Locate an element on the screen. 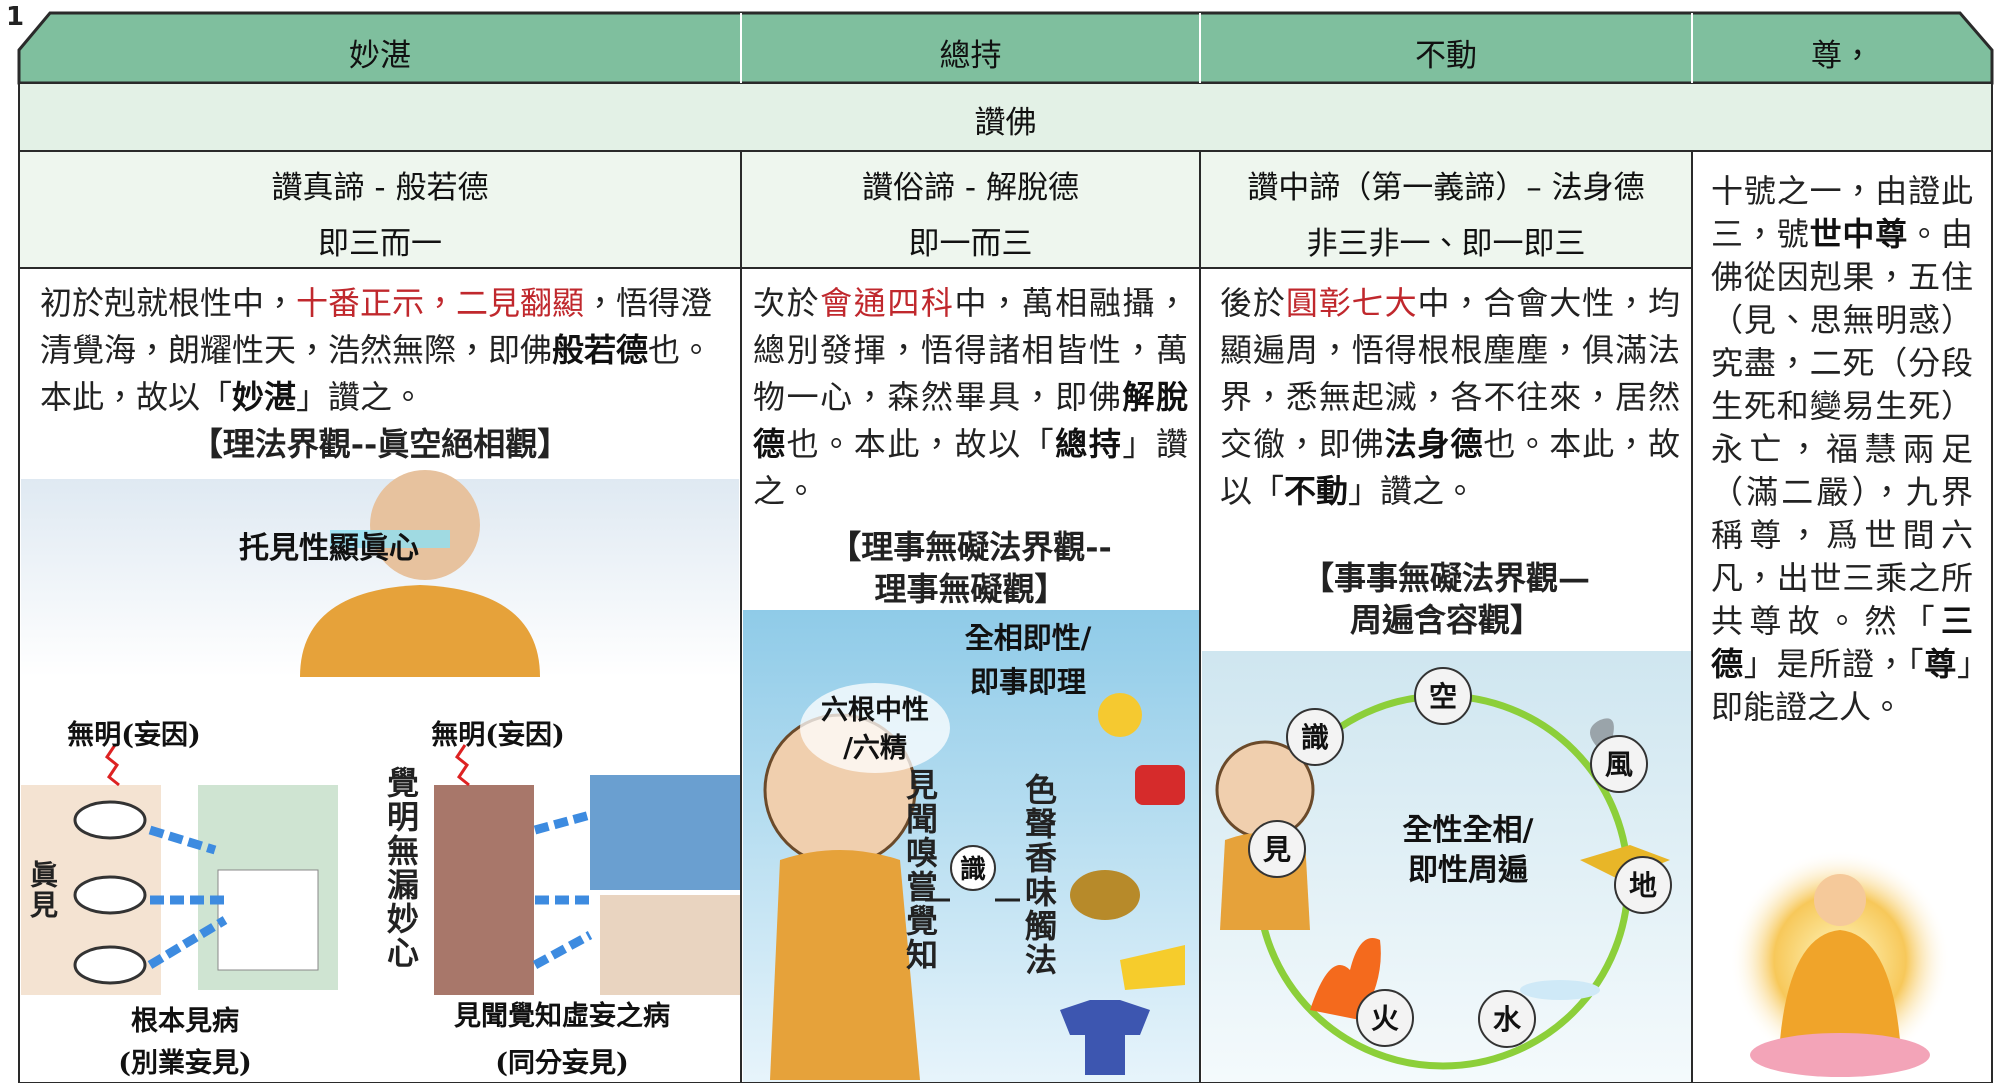 This screenshot has width=2002, height=1083. text: 中，萬相融攝，總別發揮，悟得諸相皆性，萬物一心，森然畢具，即佛 is located at coordinates (970, 350).